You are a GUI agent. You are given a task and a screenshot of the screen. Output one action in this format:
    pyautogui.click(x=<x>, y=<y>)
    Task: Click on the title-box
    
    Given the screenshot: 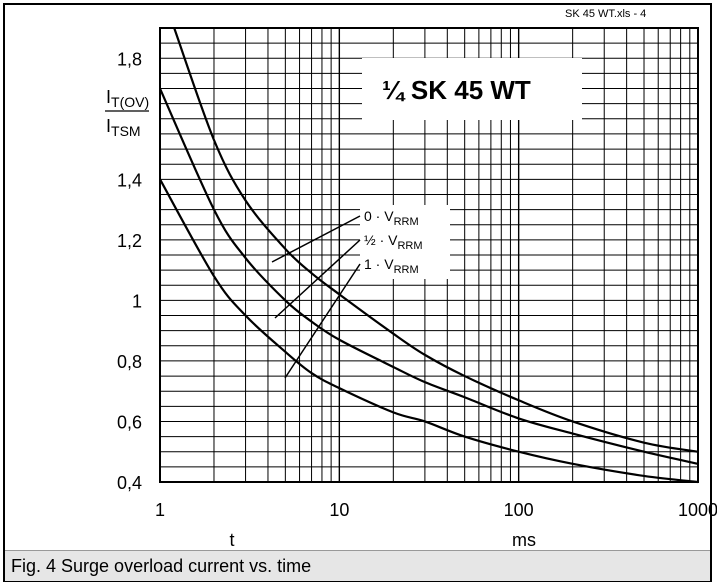 What is the action you would take?
    pyautogui.click(x=472, y=89)
    